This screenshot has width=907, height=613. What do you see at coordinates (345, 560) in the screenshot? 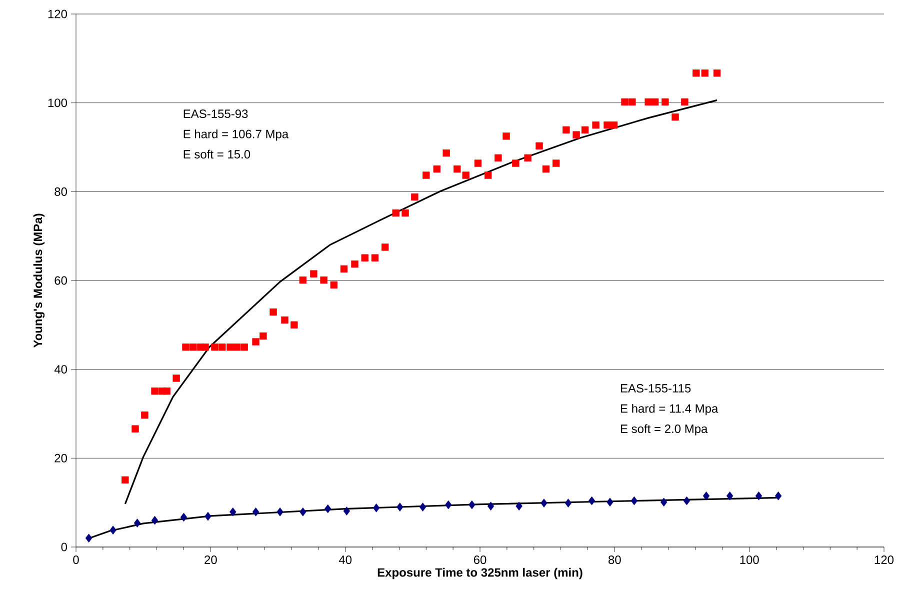
I see `x-tick-label: 40` at bounding box center [345, 560].